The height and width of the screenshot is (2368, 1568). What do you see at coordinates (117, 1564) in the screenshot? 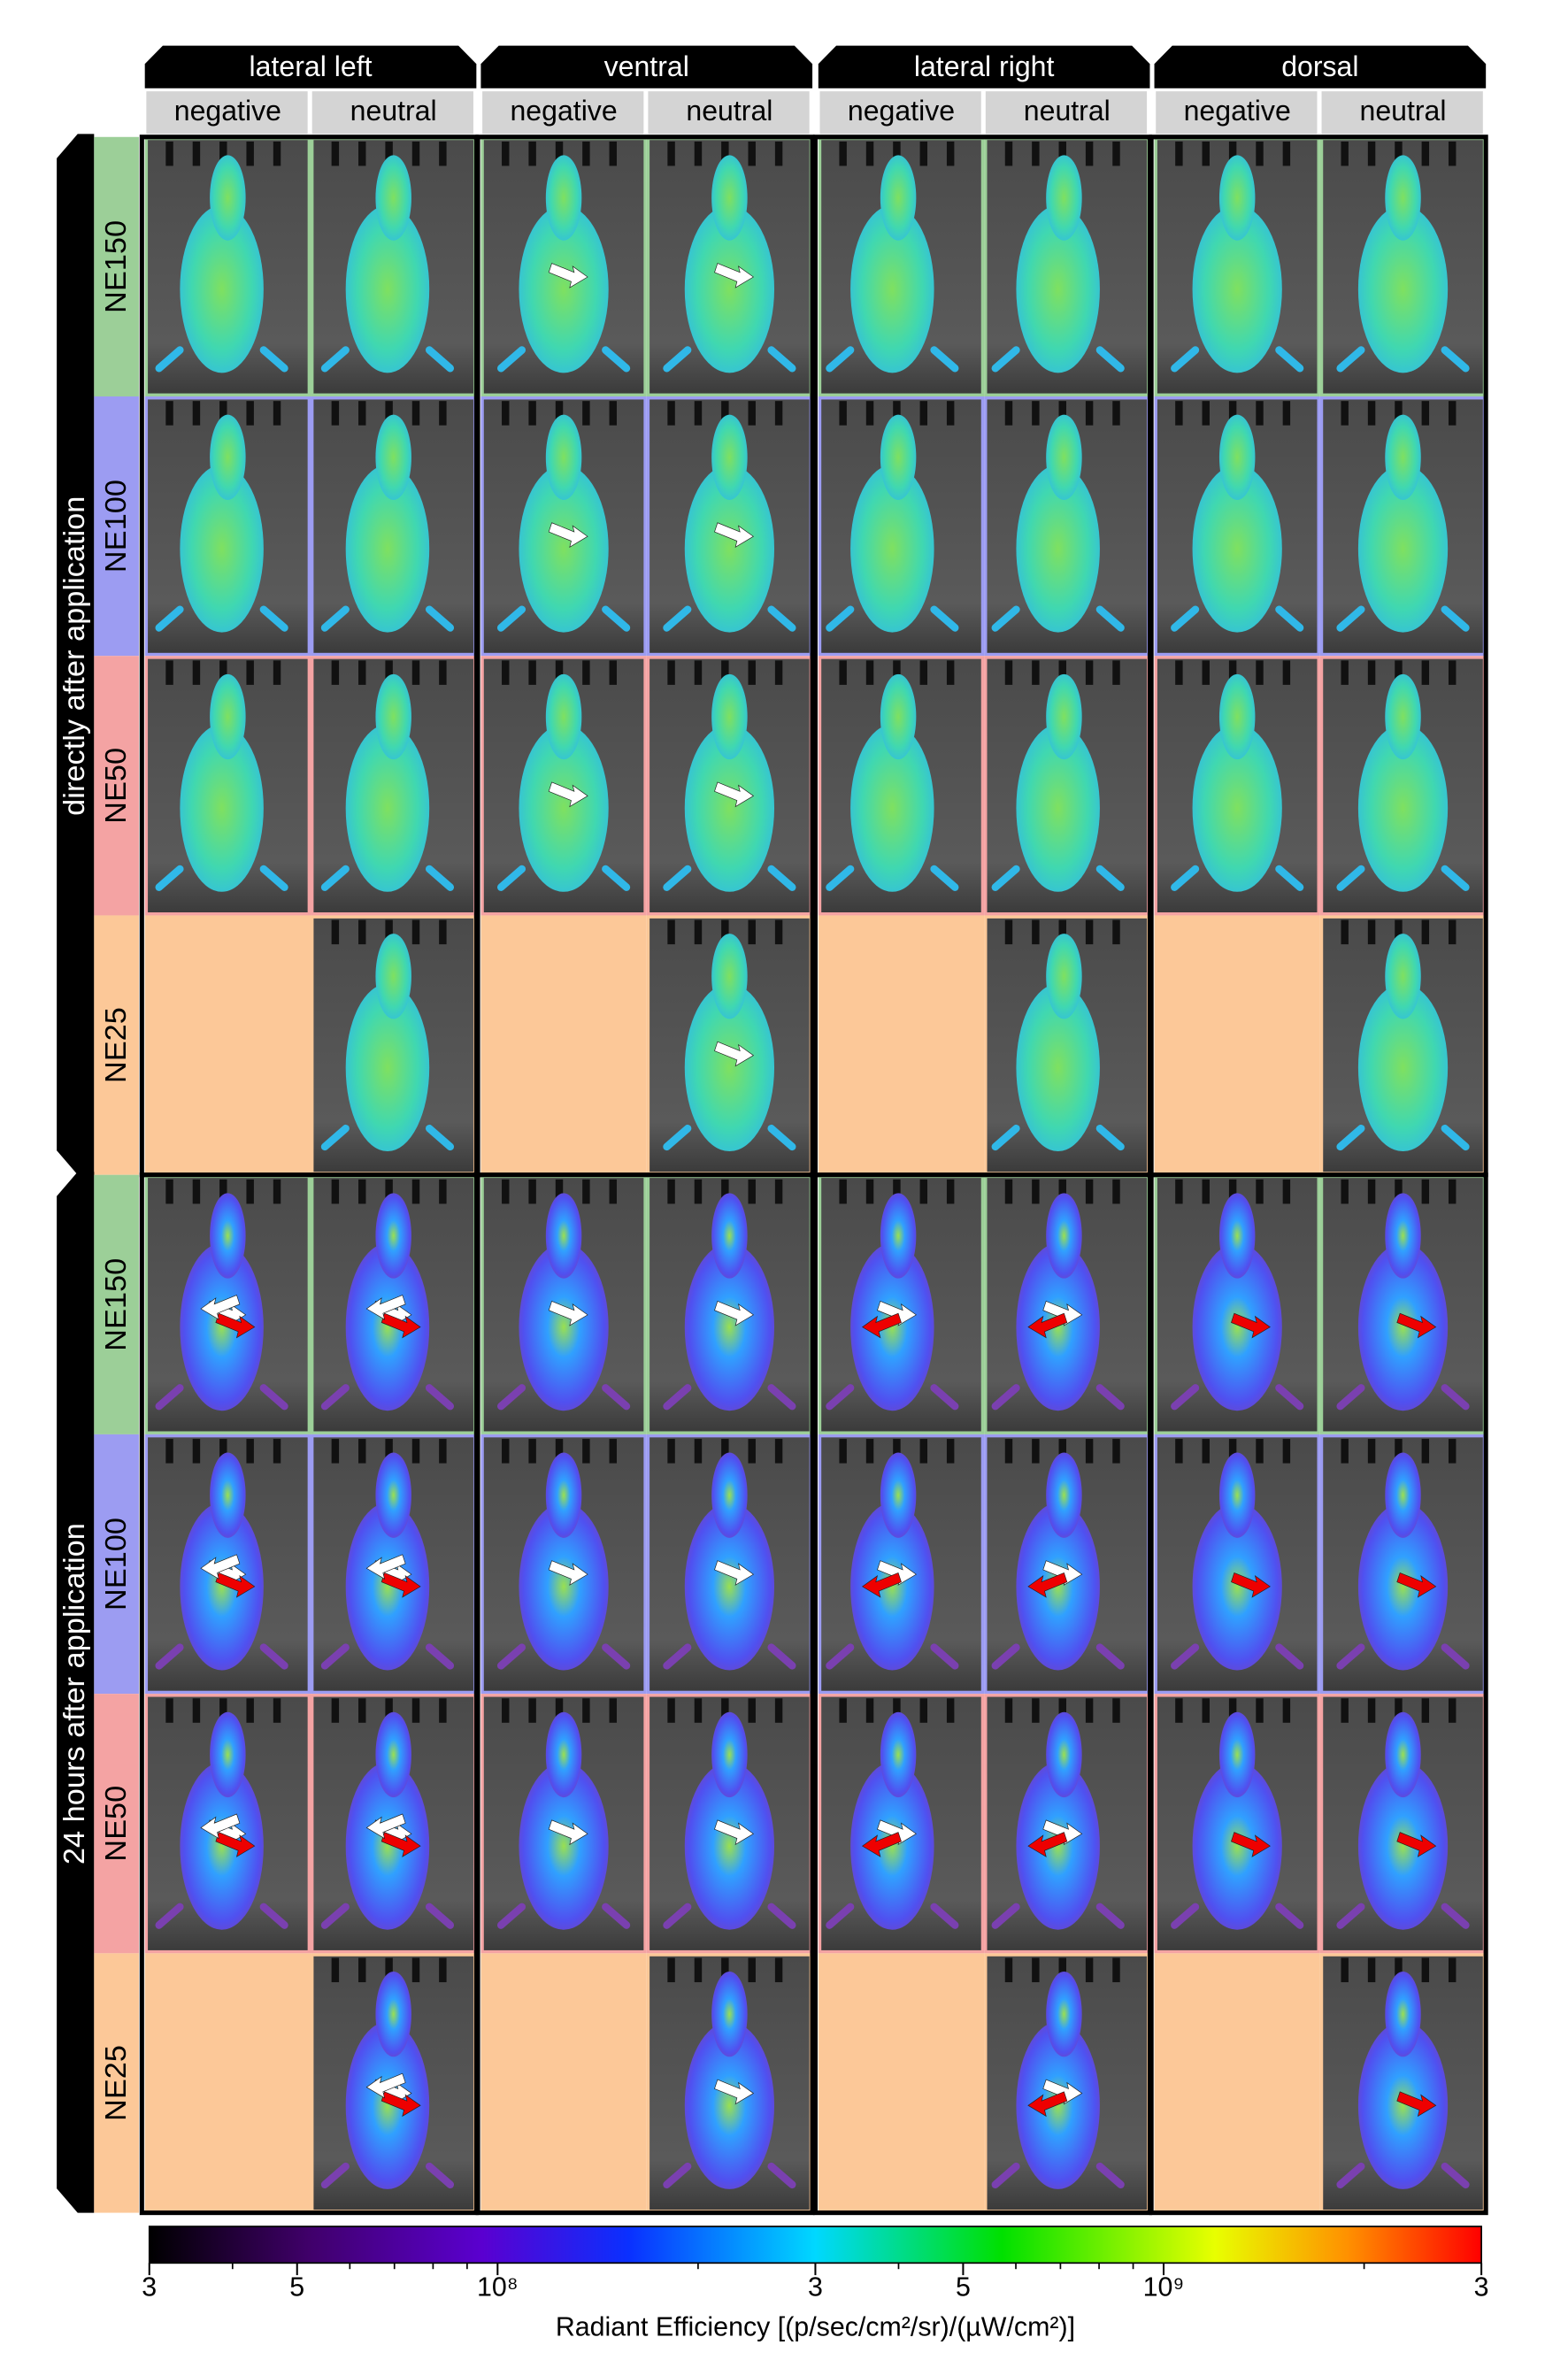
I see `row-label-box` at bounding box center [117, 1564].